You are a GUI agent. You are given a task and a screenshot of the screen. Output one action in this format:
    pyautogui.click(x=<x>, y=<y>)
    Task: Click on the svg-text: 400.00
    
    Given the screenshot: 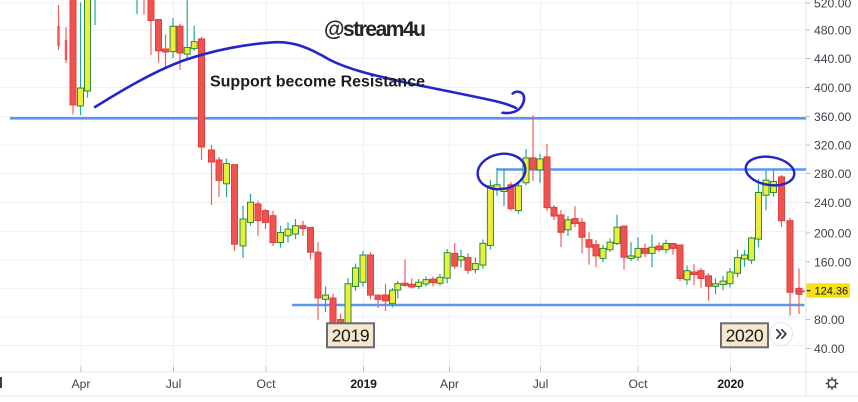 What is the action you would take?
    pyautogui.click(x=832, y=88)
    